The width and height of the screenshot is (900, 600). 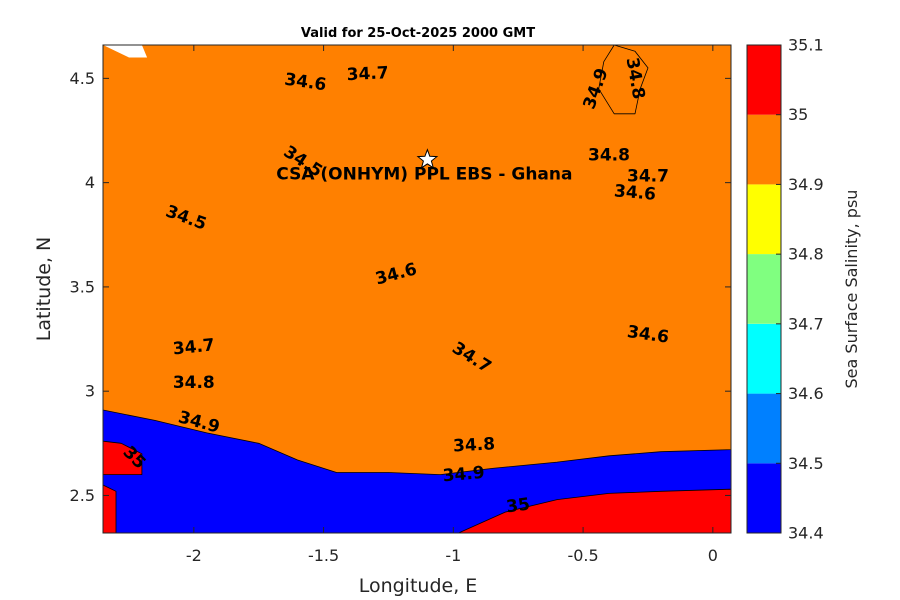 I want to click on colorbar-tick-label: 34.9, so click(x=806, y=184).